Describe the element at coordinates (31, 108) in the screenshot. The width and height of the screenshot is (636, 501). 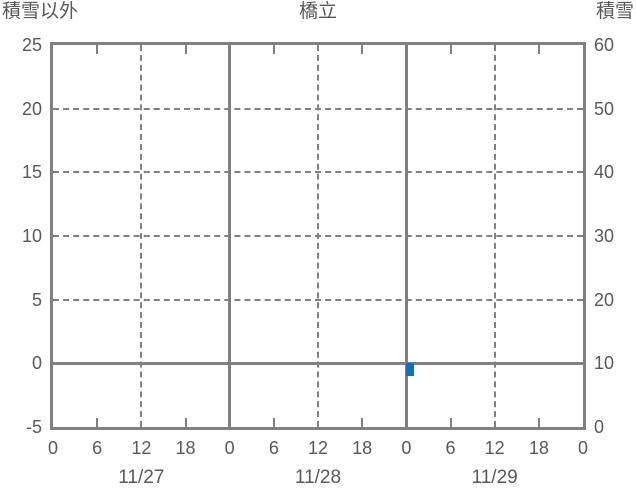
I see `y-axis-left-tick-label: 20` at that location.